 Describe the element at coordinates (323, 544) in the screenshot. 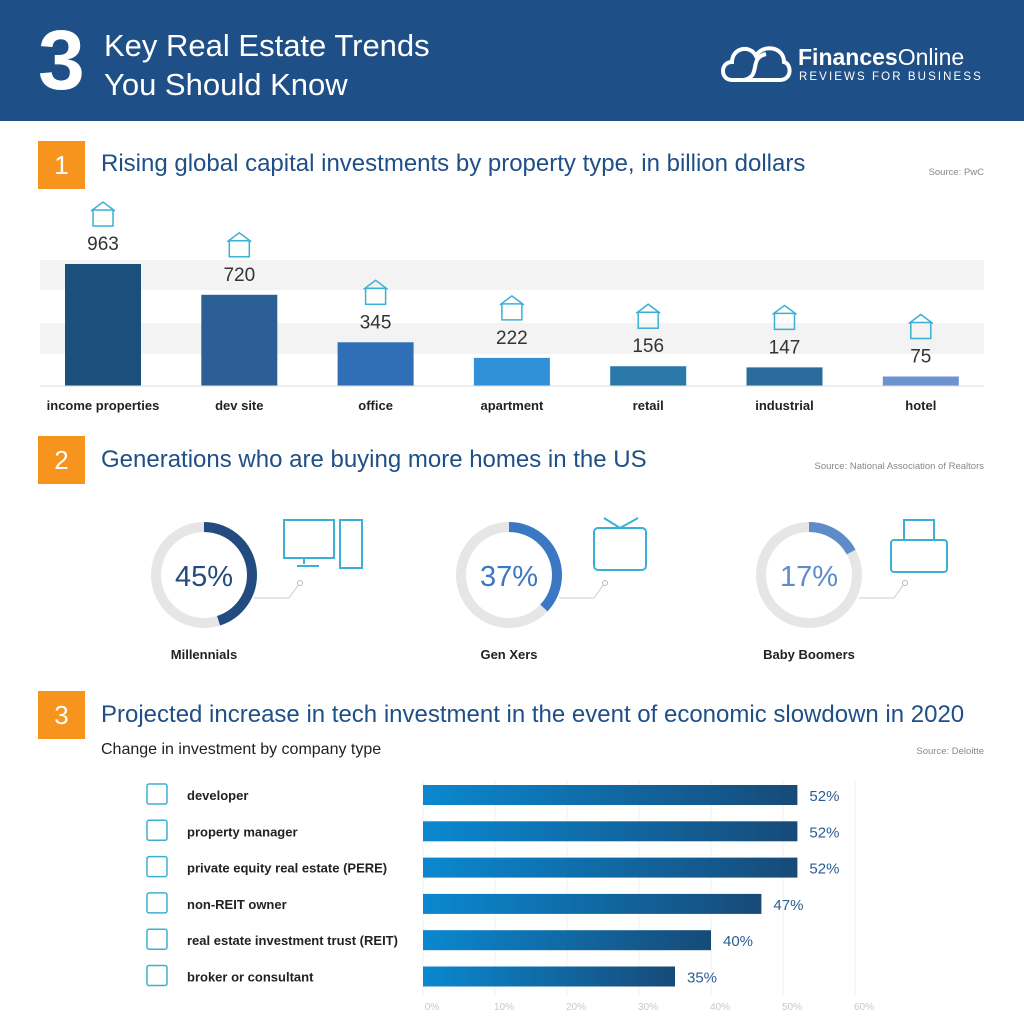

I see `desktop-computer-icon` at that location.